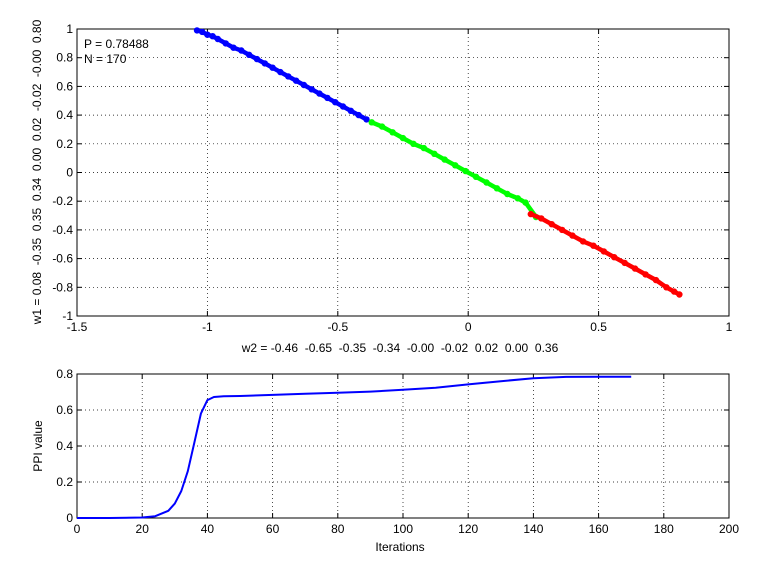  Describe the element at coordinates (64, 482) in the screenshot. I see `ppi-y-tick-label: 0.2` at that location.